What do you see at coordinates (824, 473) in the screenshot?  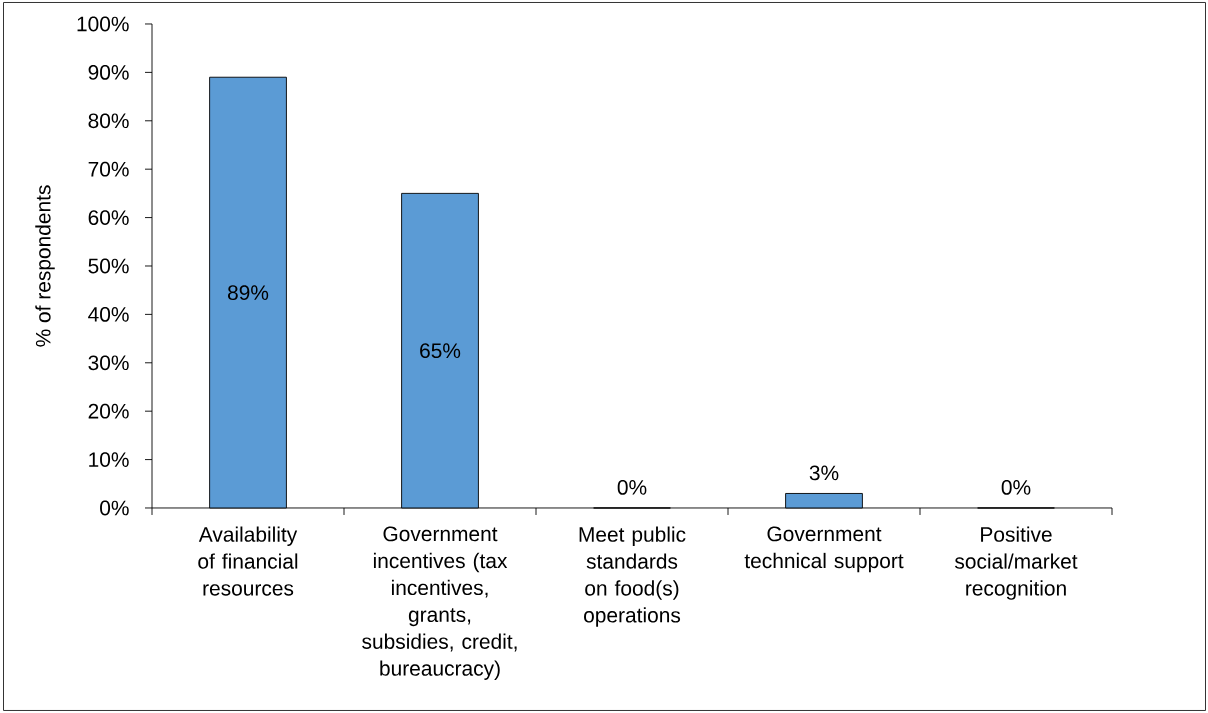 I see `data-label: 3%` at bounding box center [824, 473].